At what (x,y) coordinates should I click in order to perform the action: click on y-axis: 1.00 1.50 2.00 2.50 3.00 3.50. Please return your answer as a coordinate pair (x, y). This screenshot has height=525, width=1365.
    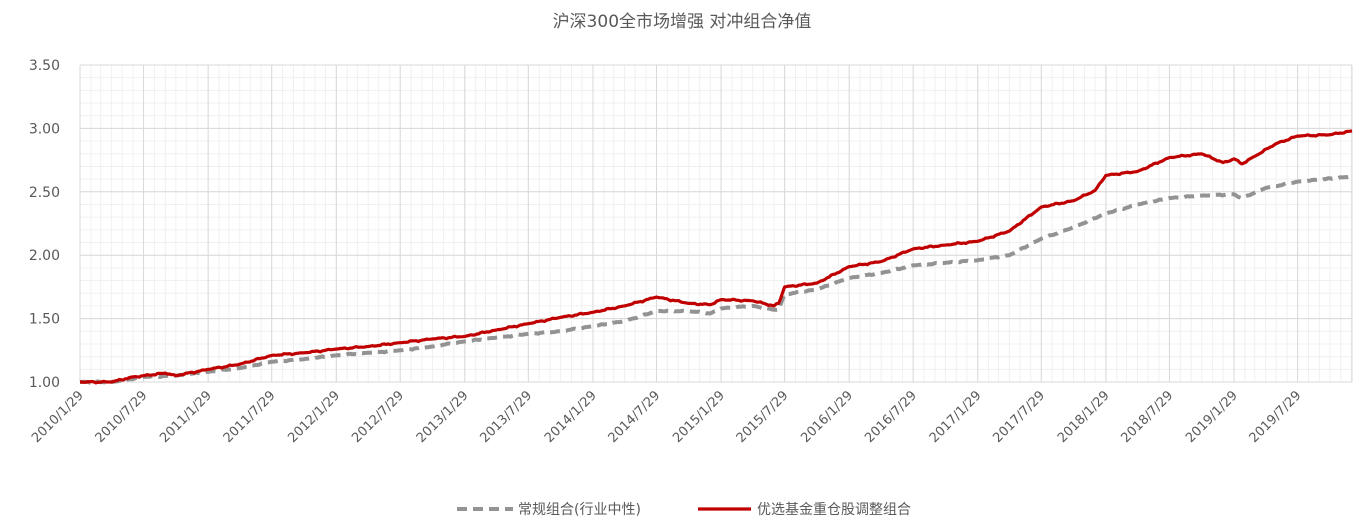
    Looking at the image, I should click on (44, 224).